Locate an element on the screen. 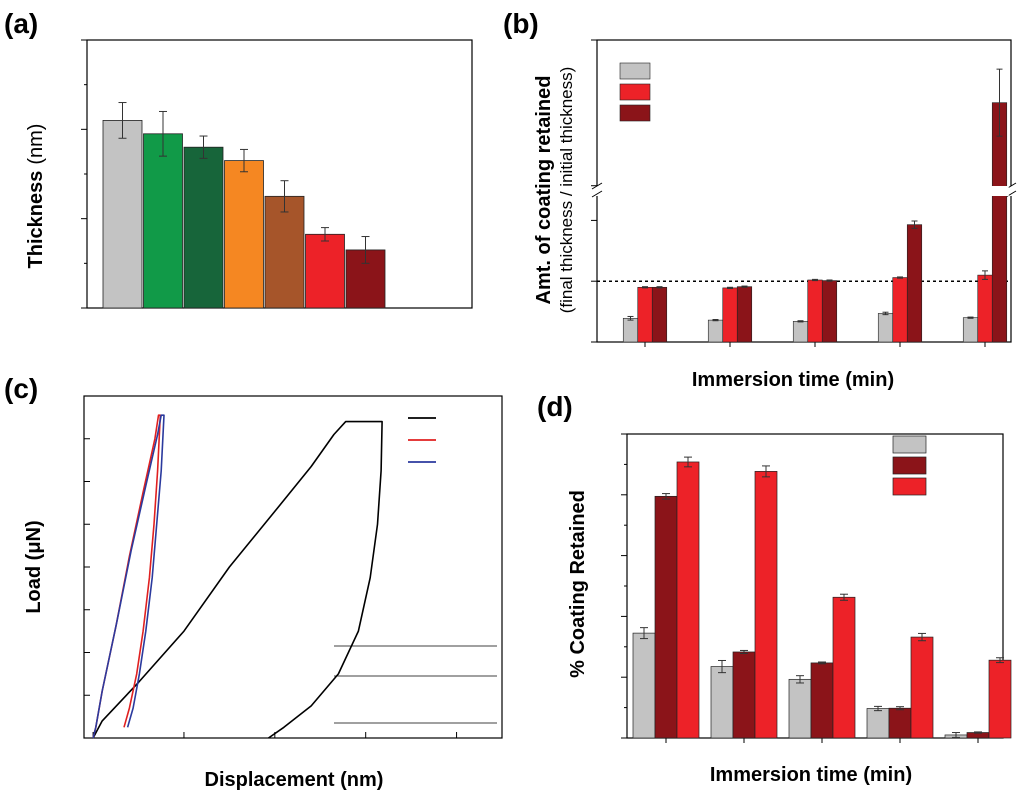 The height and width of the screenshot is (798, 1020). panel-d-label: (d) is located at coordinates (555, 406).